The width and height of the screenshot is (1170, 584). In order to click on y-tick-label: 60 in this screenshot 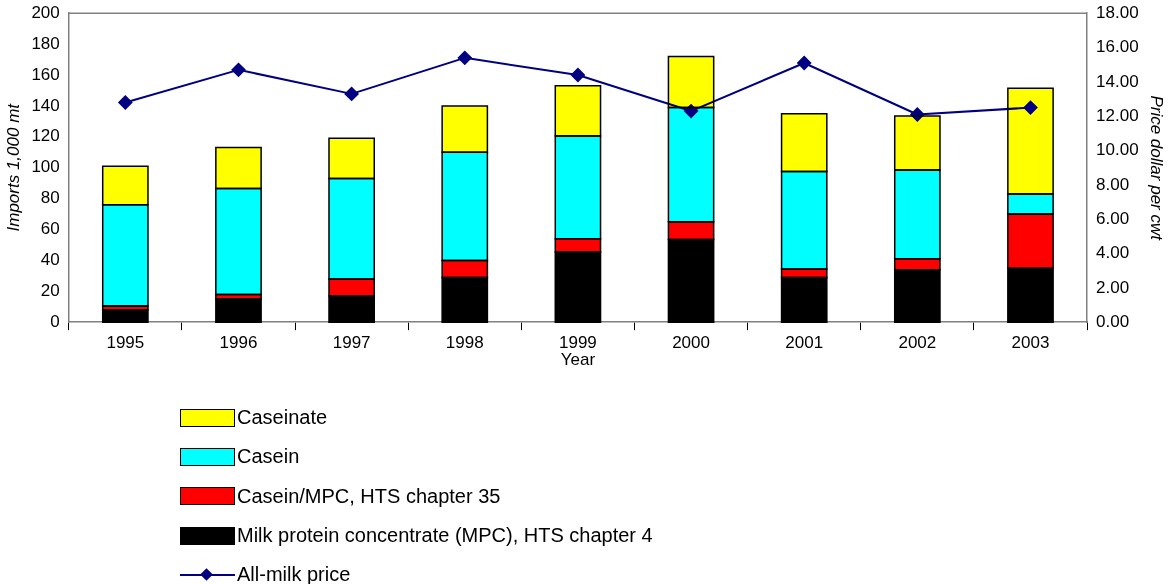, I will do `click(50, 229)`.